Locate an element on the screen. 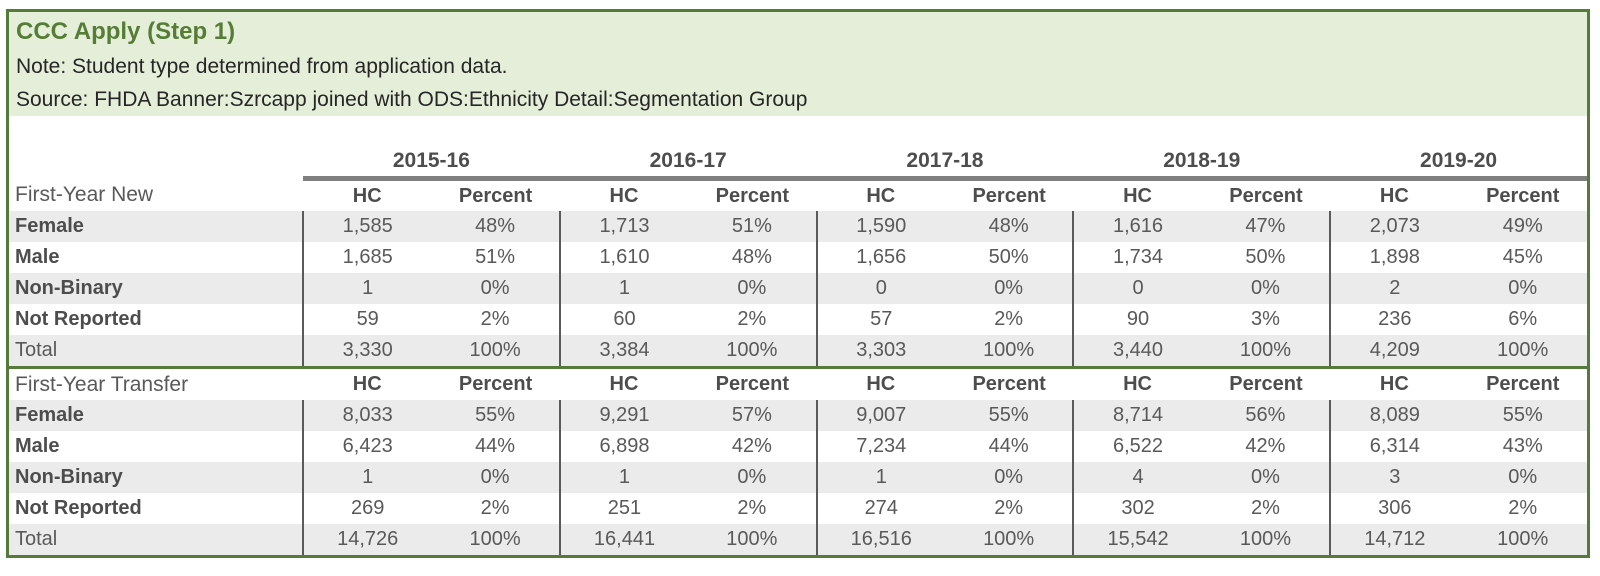 The height and width of the screenshot is (576, 1600). hc-cell: 6,898 is located at coordinates (623, 446).